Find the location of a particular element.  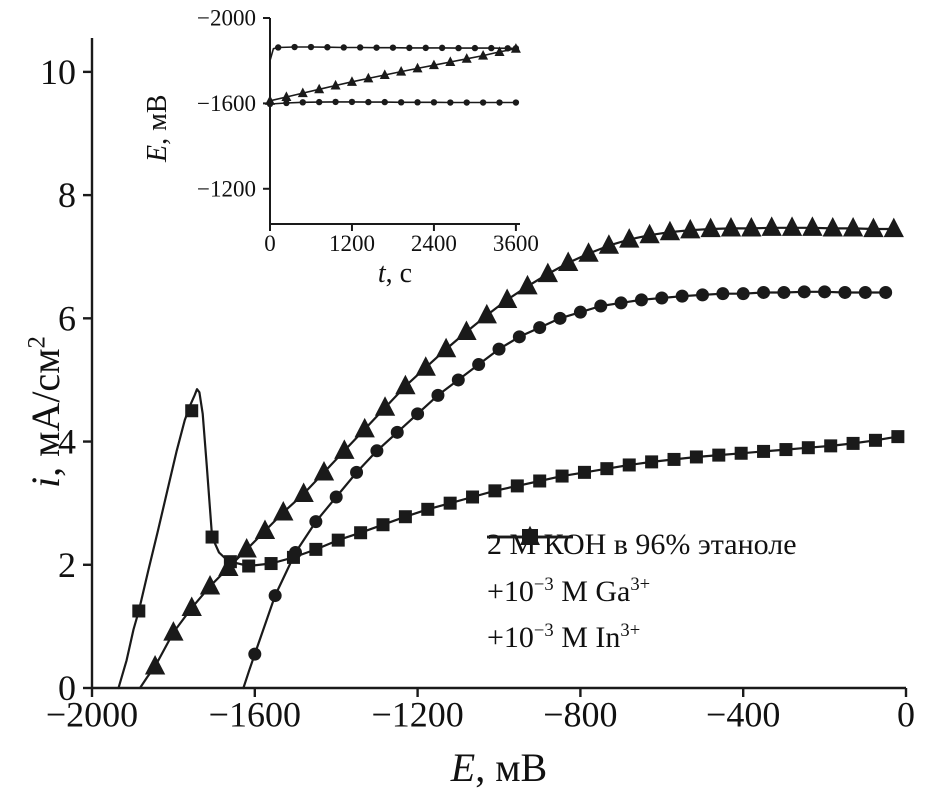

legend-item: +10−3 М In3+ is located at coordinates (642, 591).